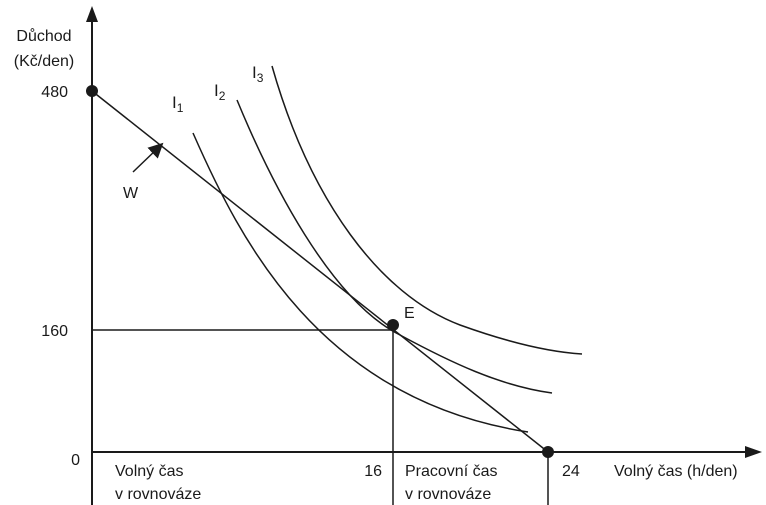 The width and height of the screenshot is (766, 505). I want to click on curve-label-i1-subscript: 1, so click(180, 108).